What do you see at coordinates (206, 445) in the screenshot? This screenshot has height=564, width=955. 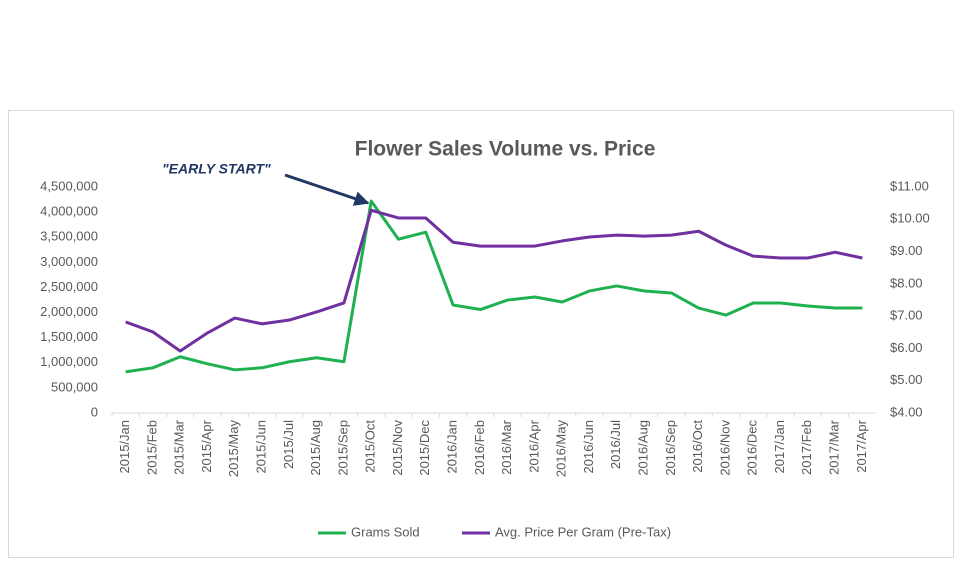 I see `x-tick-label: 2015/Apr` at bounding box center [206, 445].